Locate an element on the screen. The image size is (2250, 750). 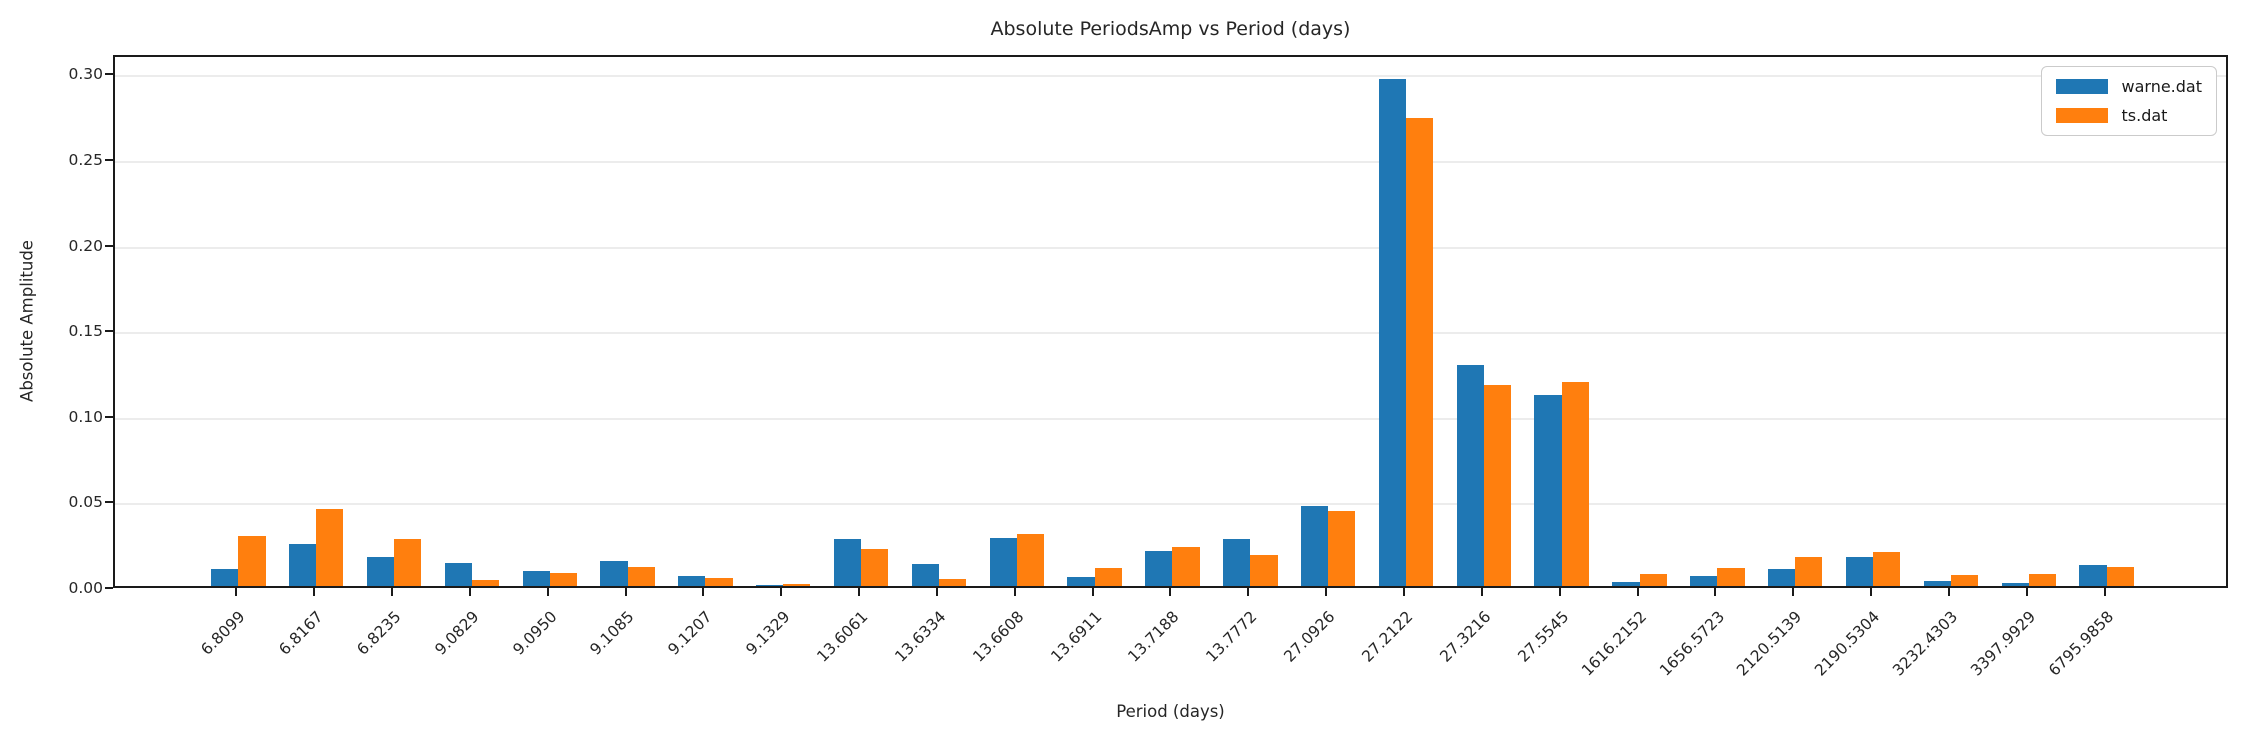
legend-row-ts.dat: ts.dat is located at coordinates (2129, 115).